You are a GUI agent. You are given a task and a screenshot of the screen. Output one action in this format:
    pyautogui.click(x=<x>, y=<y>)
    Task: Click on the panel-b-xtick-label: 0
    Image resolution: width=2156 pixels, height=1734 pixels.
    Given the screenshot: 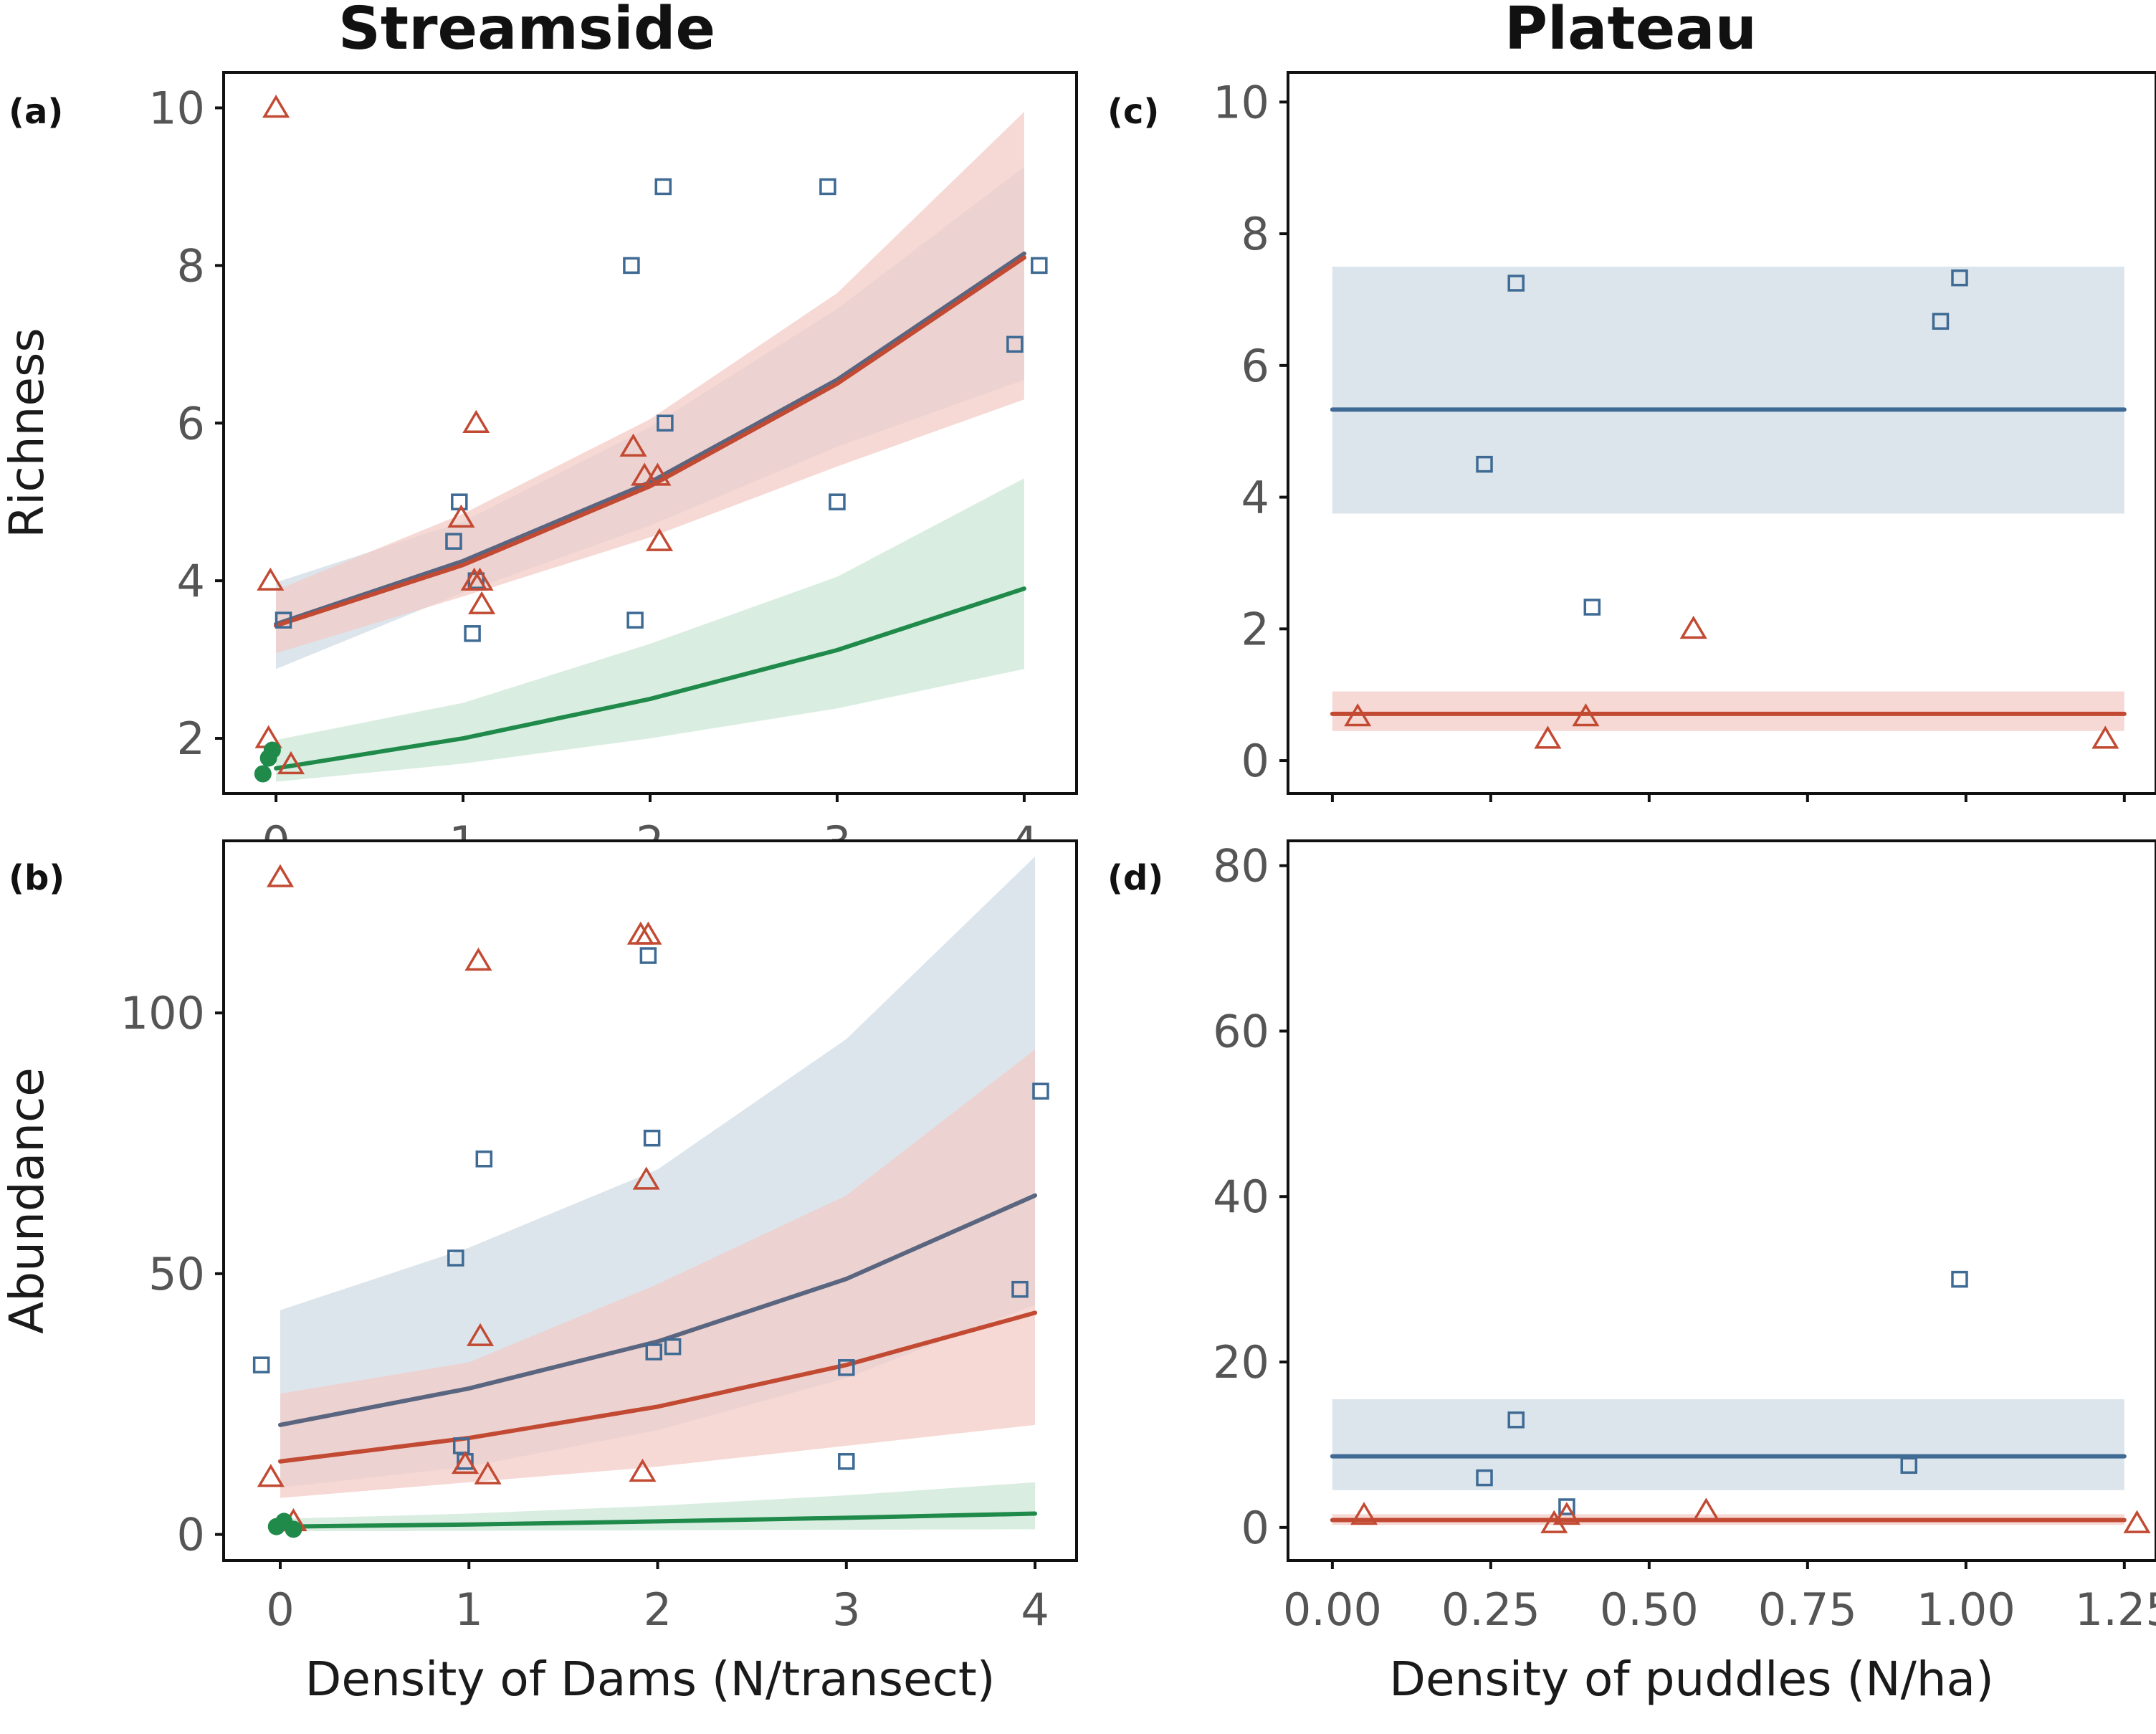 What is the action you would take?
    pyautogui.click(x=280, y=1609)
    